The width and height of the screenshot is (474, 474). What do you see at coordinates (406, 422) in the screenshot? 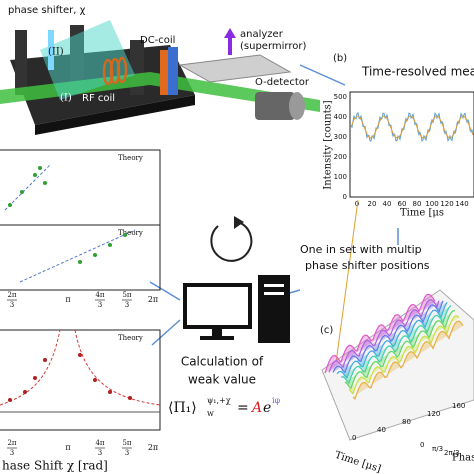
I see `tick-label: 80` at bounding box center [406, 422].